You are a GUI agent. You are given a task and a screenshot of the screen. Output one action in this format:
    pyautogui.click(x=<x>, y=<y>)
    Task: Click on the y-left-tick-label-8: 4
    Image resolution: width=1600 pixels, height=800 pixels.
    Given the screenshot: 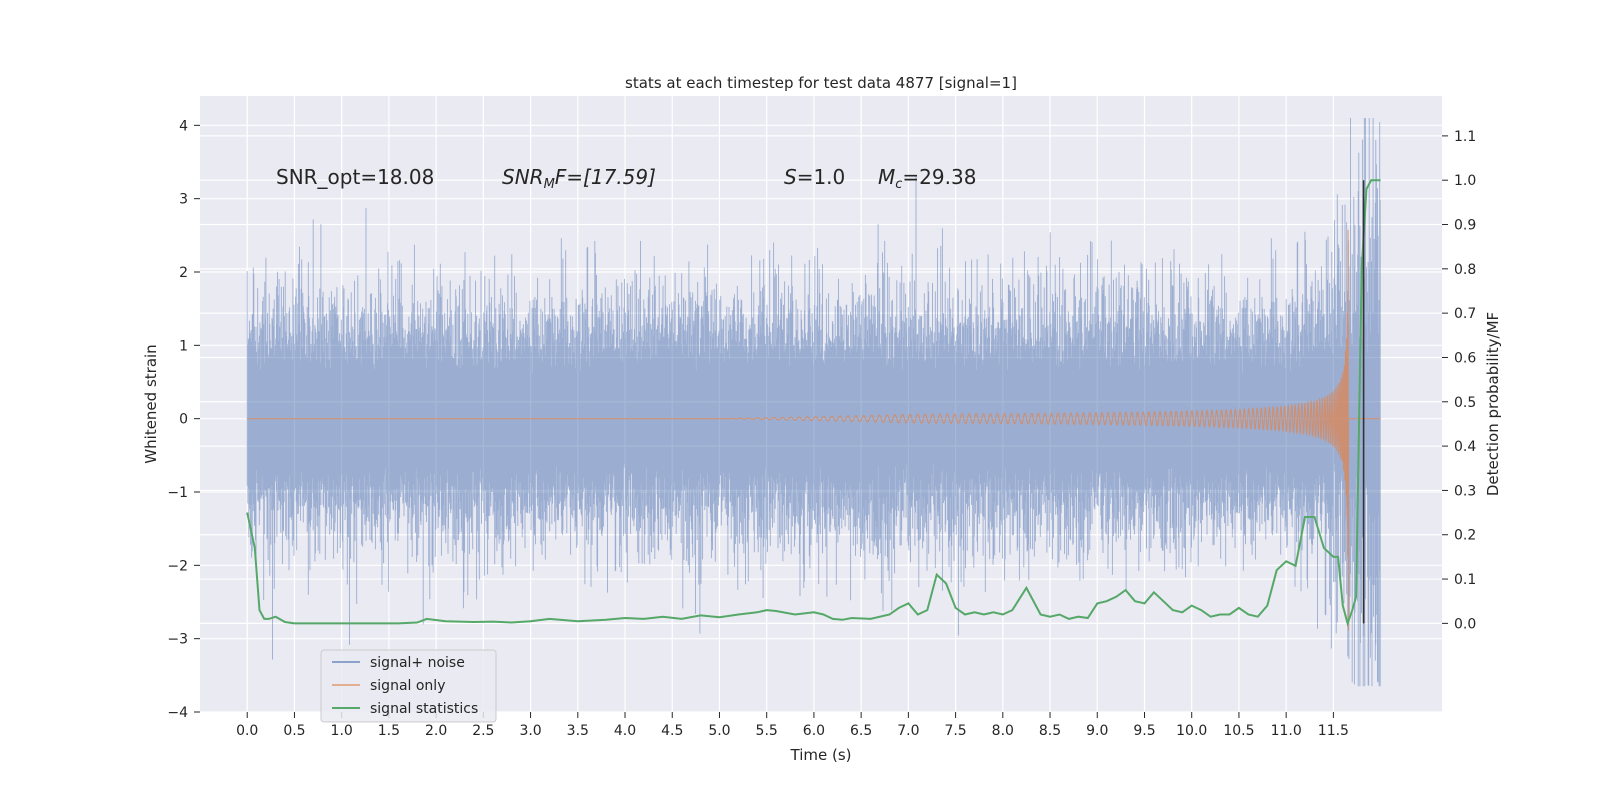 What is the action you would take?
    pyautogui.click(x=183, y=126)
    